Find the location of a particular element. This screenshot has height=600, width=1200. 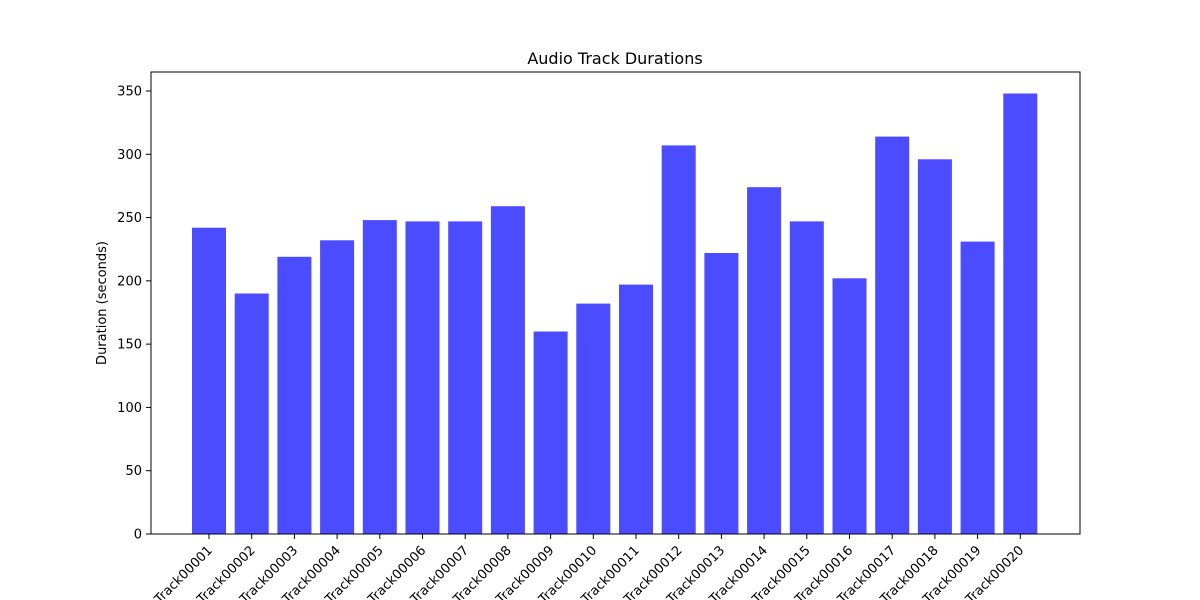

y-tick-label: 100 is located at coordinates (129, 408).